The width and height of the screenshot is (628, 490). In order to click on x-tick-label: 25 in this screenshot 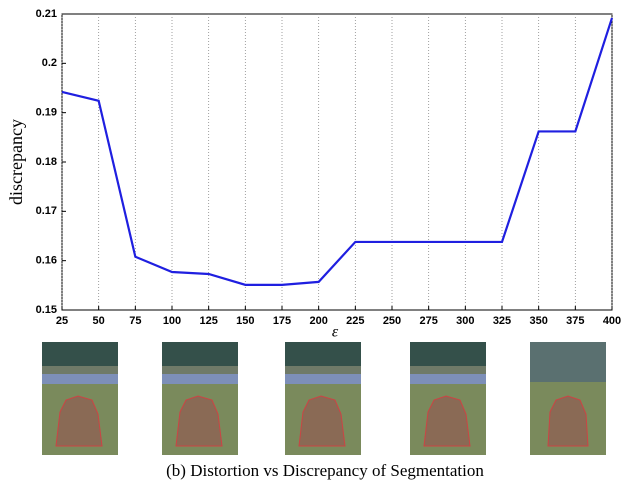, I will do `click(62, 321)`.